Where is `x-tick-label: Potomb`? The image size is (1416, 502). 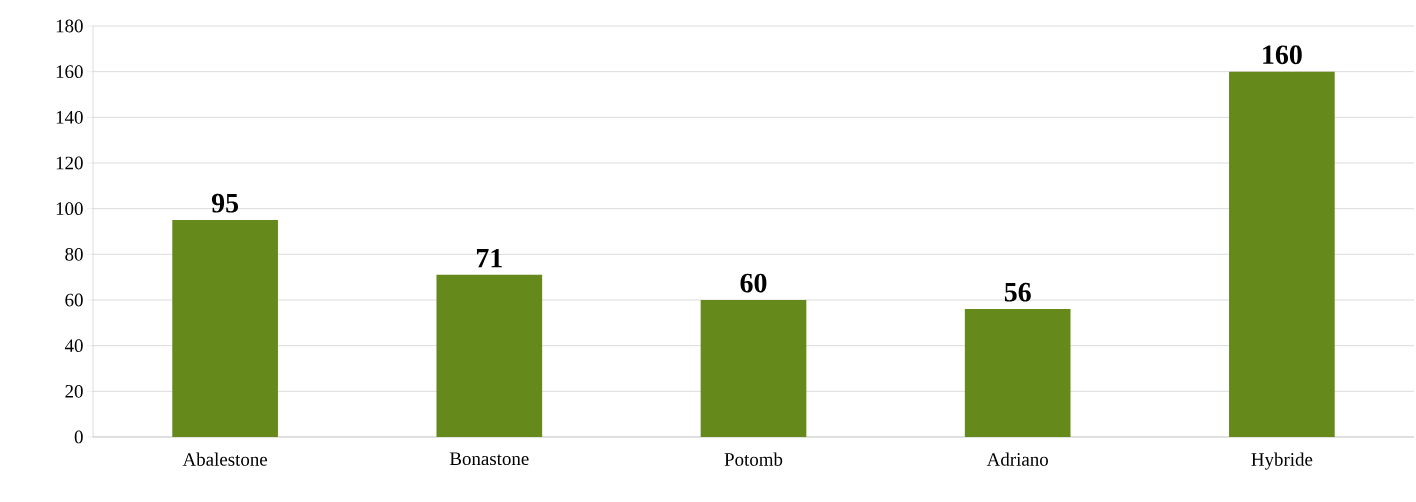
x-tick-label: Potomb is located at coordinates (753, 459).